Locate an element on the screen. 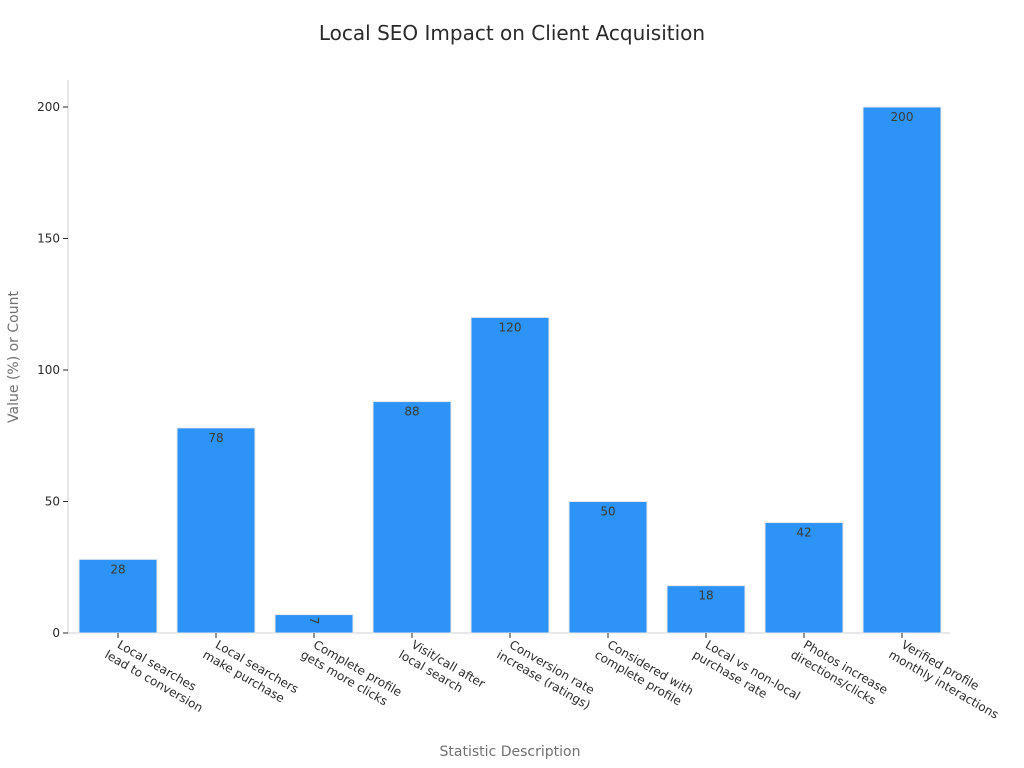 Image resolution: width=1024 pixels, height=768 pixels. y-tick-label: 0 is located at coordinates (56, 633).